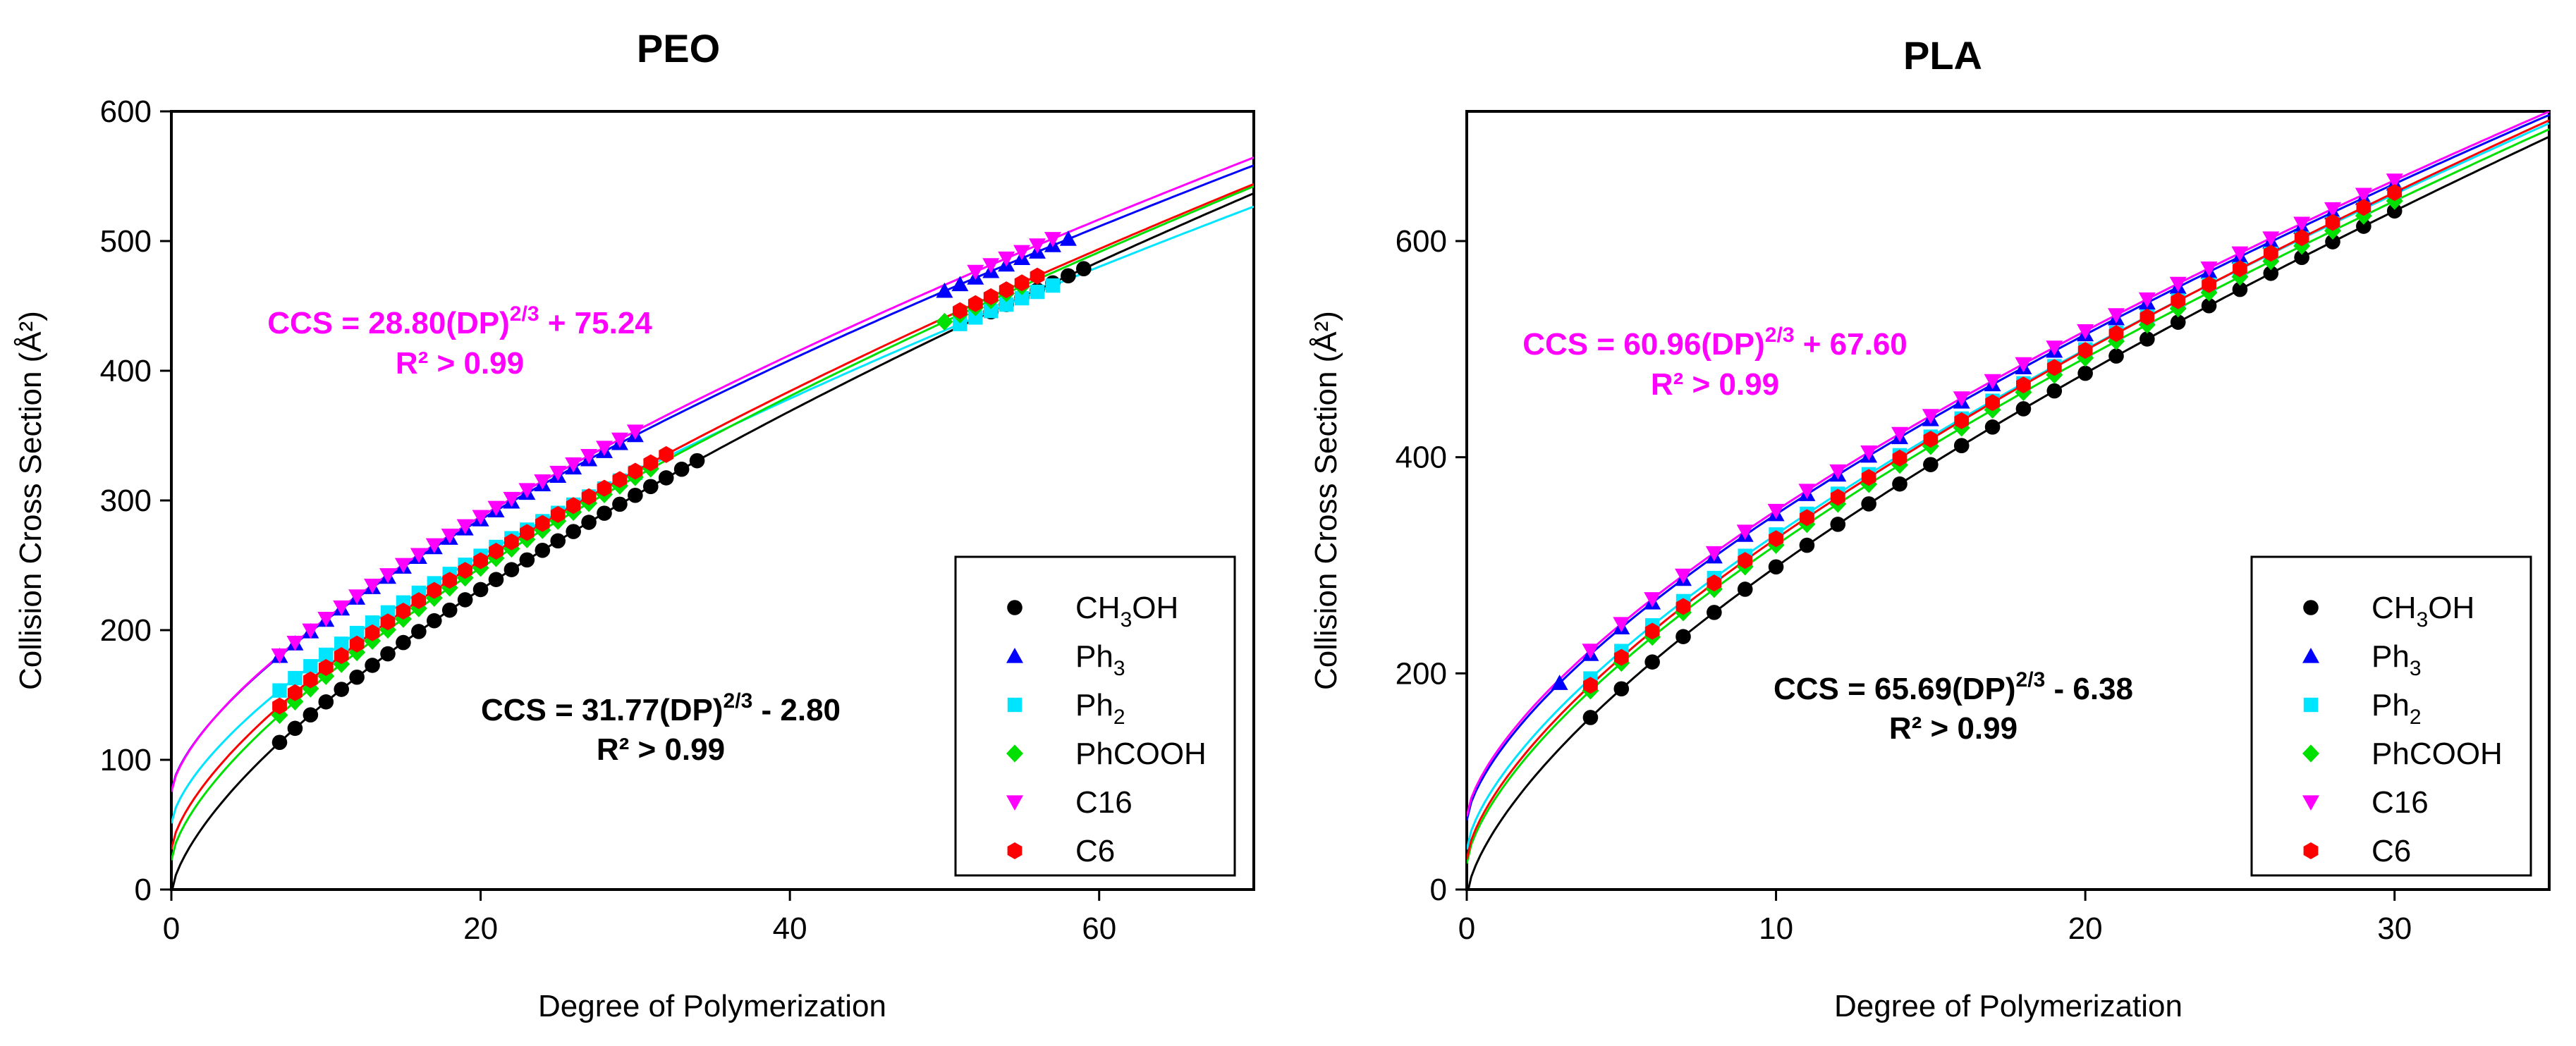 The width and height of the screenshot is (2576, 1046). I want to click on y-ticks: 0 100 200 300 400 500 600, so click(136, 500).